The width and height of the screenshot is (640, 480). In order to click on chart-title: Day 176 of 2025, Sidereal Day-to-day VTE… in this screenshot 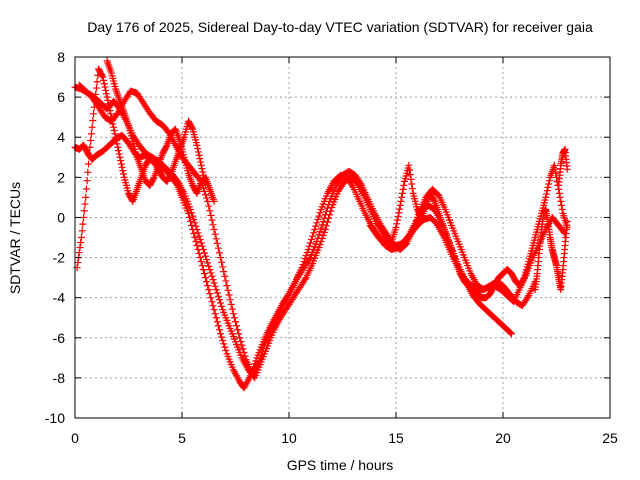, I will do `click(340, 27)`.